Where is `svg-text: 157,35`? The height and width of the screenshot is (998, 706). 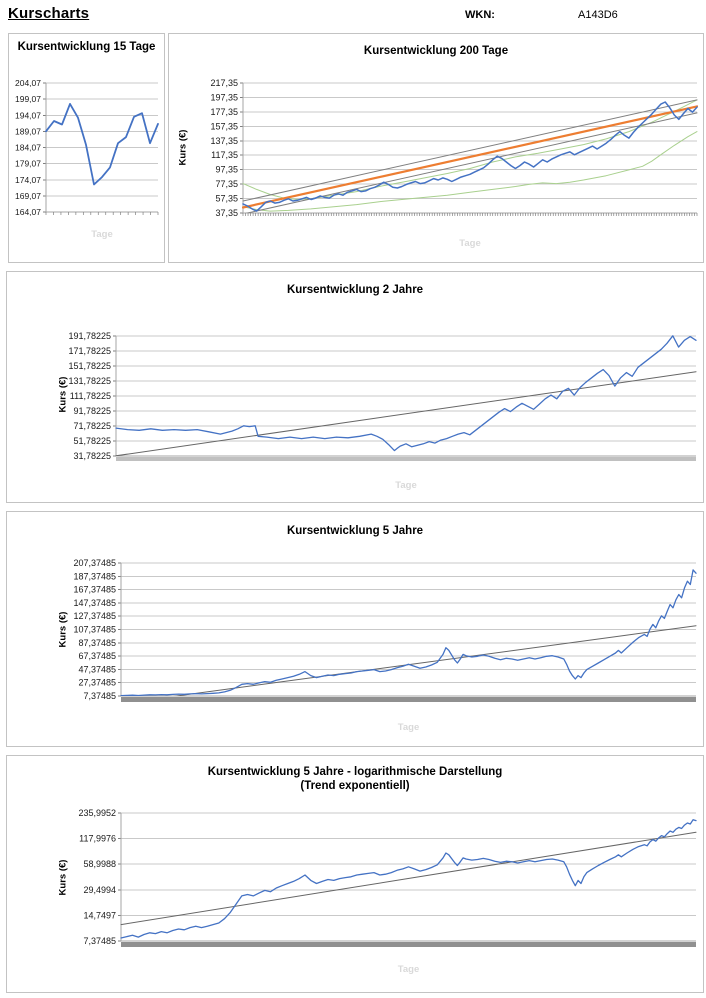 svg-text: 157,35 is located at coordinates (224, 126).